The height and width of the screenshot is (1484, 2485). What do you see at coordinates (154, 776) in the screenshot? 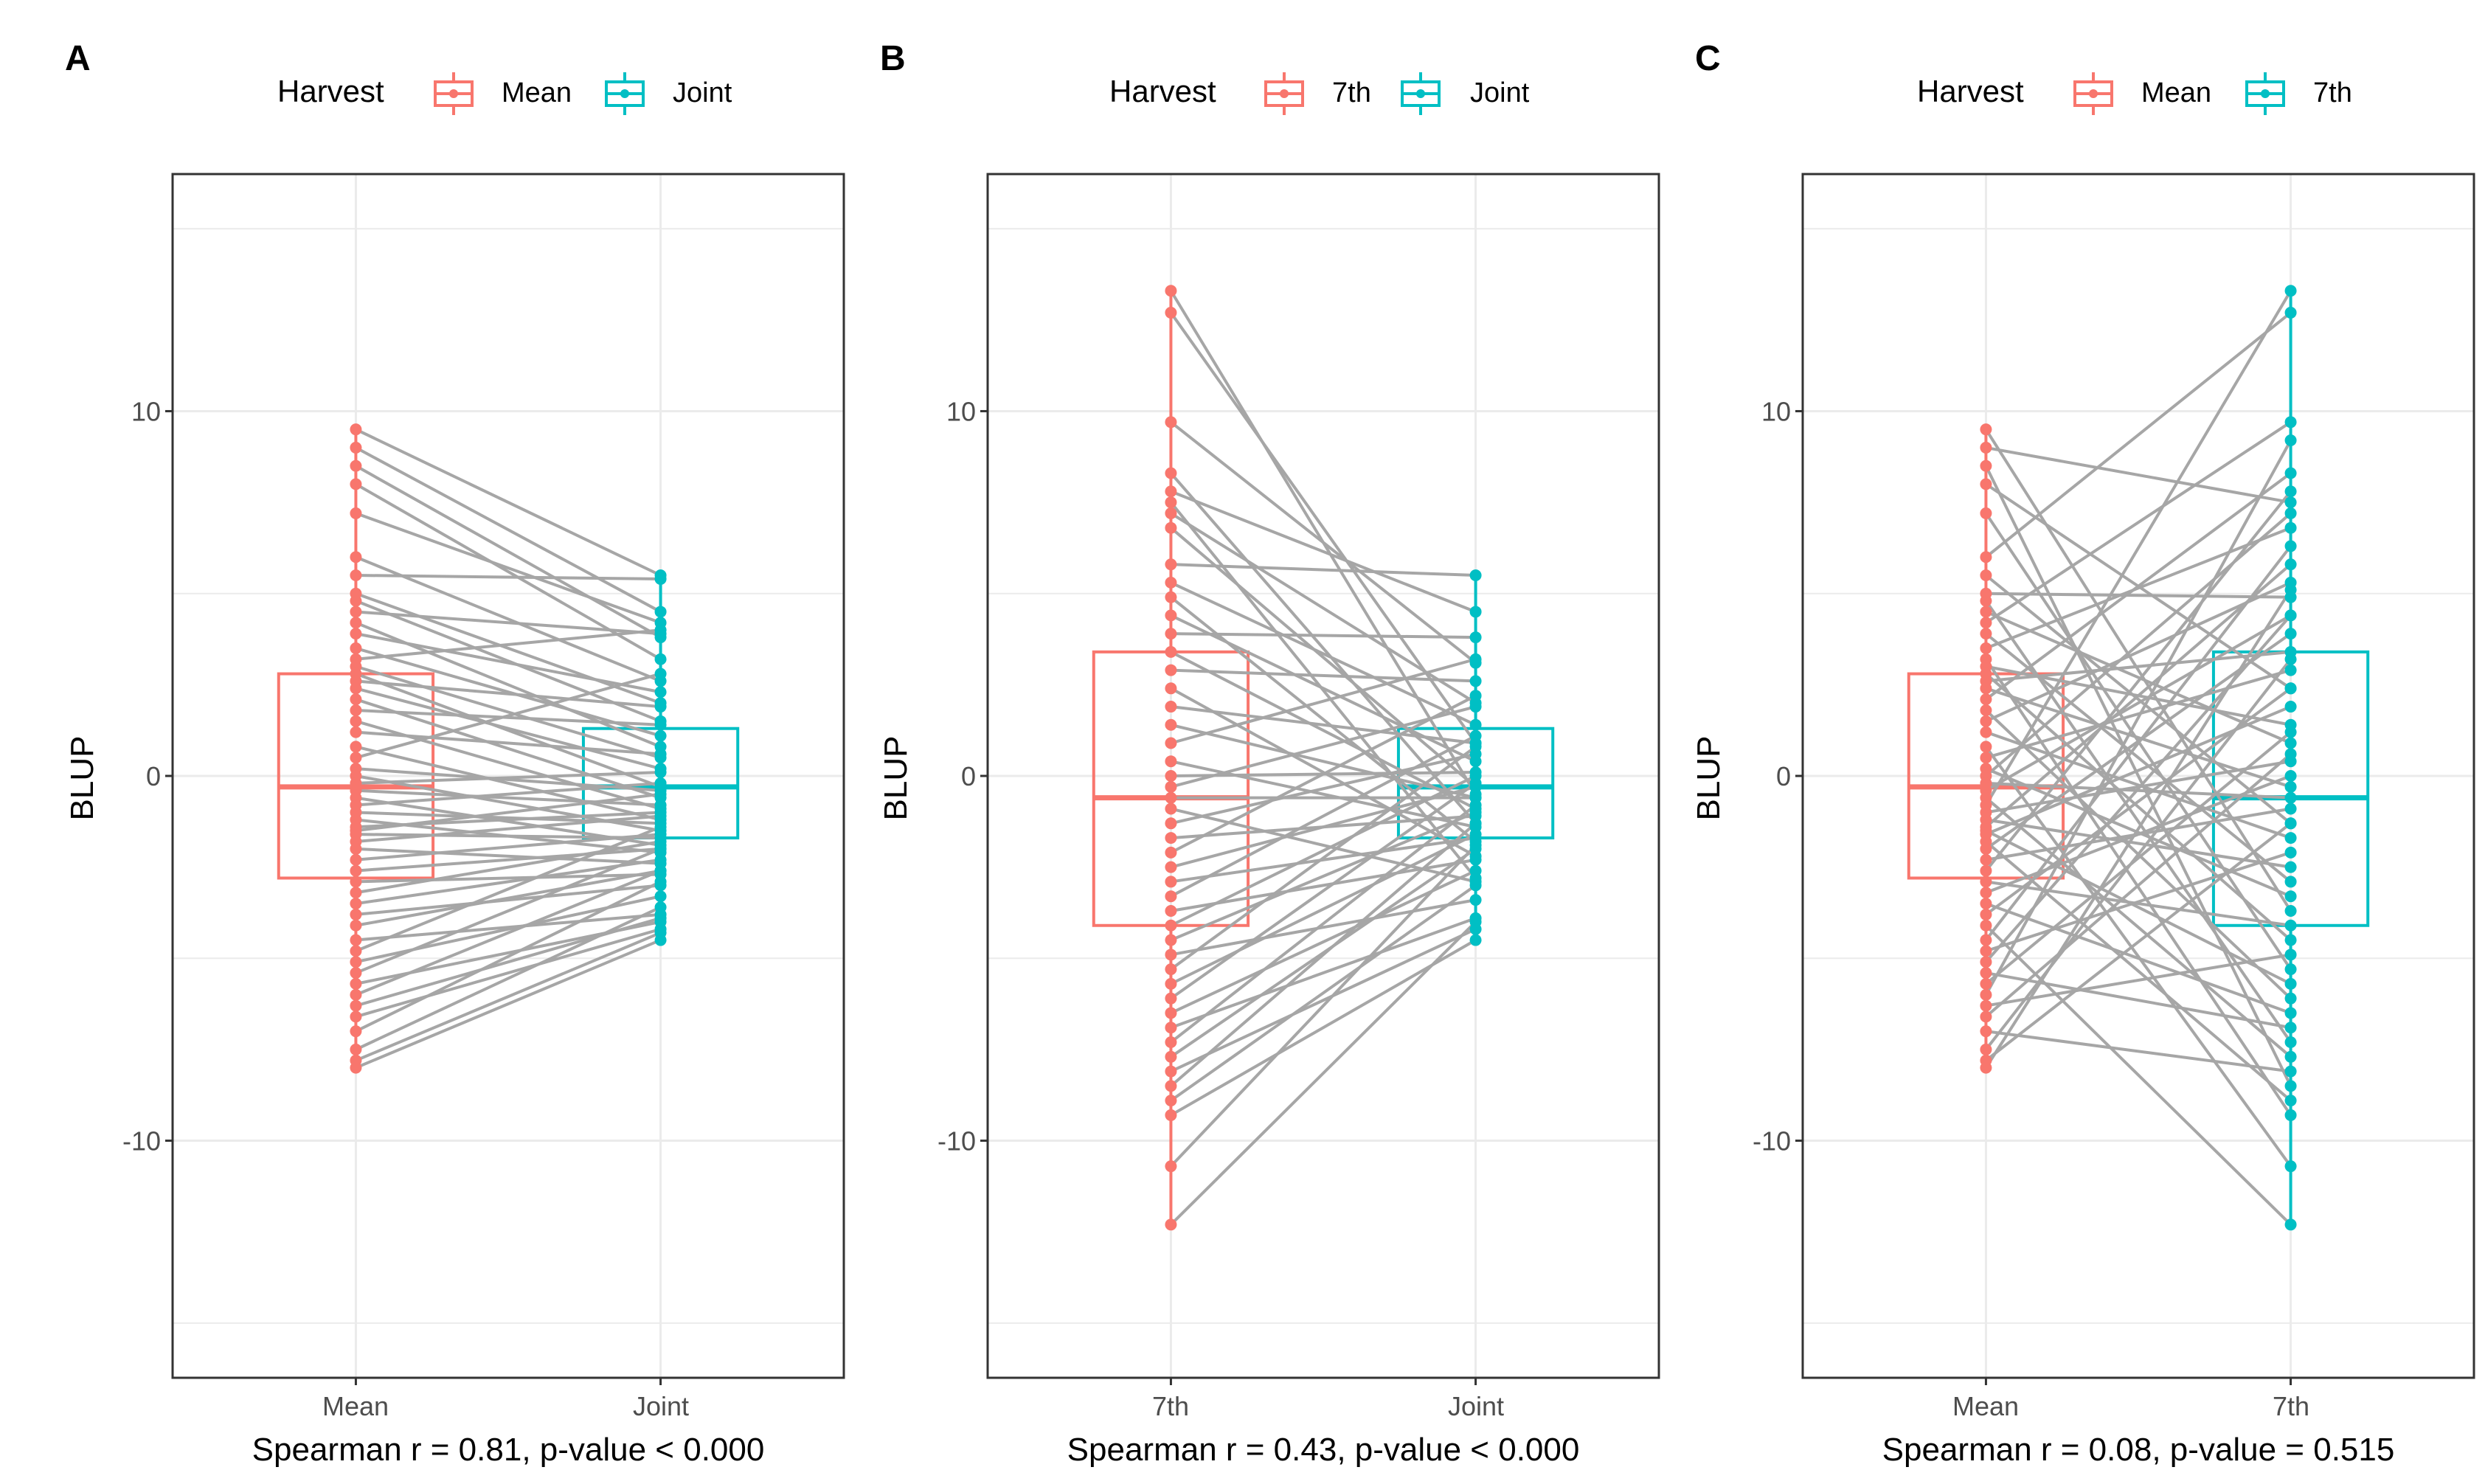
I see `y-tick-label: 0` at bounding box center [154, 776].